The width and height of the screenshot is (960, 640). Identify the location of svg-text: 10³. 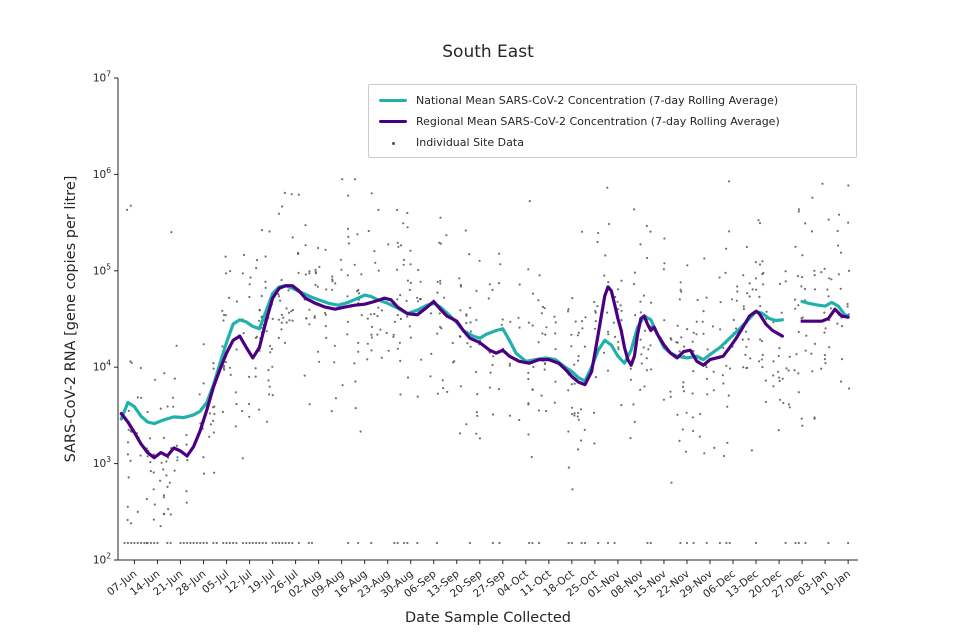
(102, 462).